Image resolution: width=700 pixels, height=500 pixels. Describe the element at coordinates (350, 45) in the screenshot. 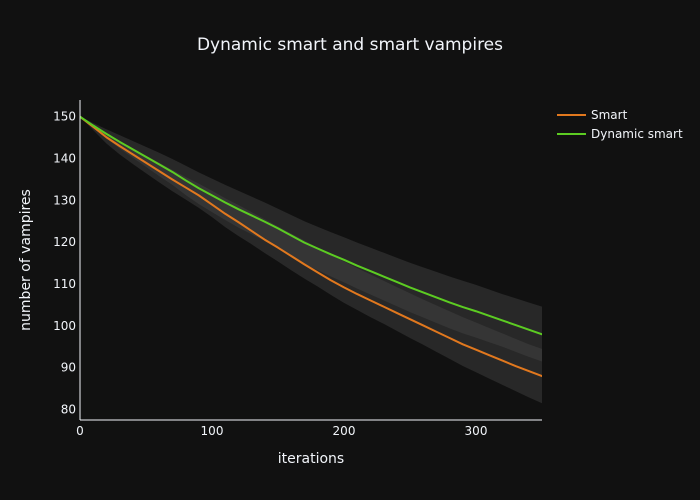

I see `chart-title: Dynamic smart and smart vampires` at that location.